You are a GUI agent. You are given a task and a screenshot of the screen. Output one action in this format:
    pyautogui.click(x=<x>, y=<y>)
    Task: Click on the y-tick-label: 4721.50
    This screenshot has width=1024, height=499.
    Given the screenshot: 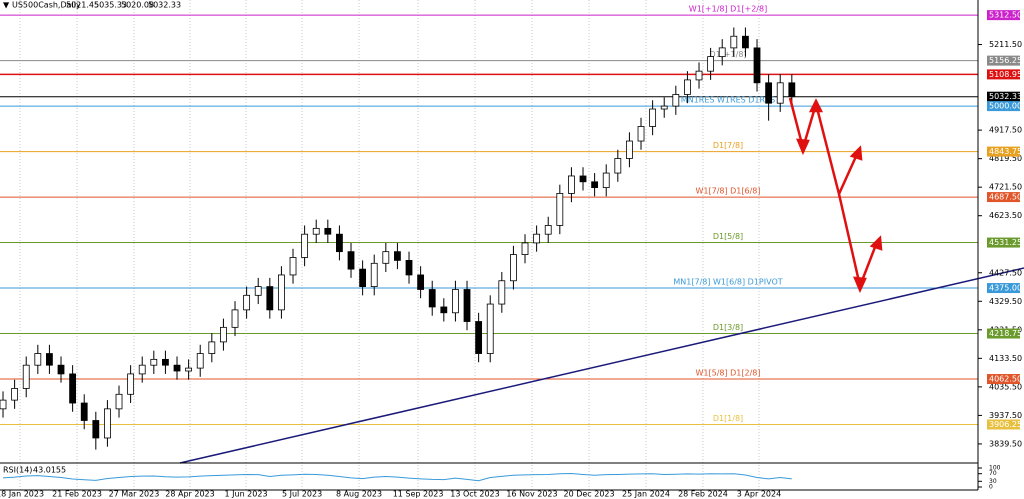 What is the action you would take?
    pyautogui.click(x=1005, y=187)
    